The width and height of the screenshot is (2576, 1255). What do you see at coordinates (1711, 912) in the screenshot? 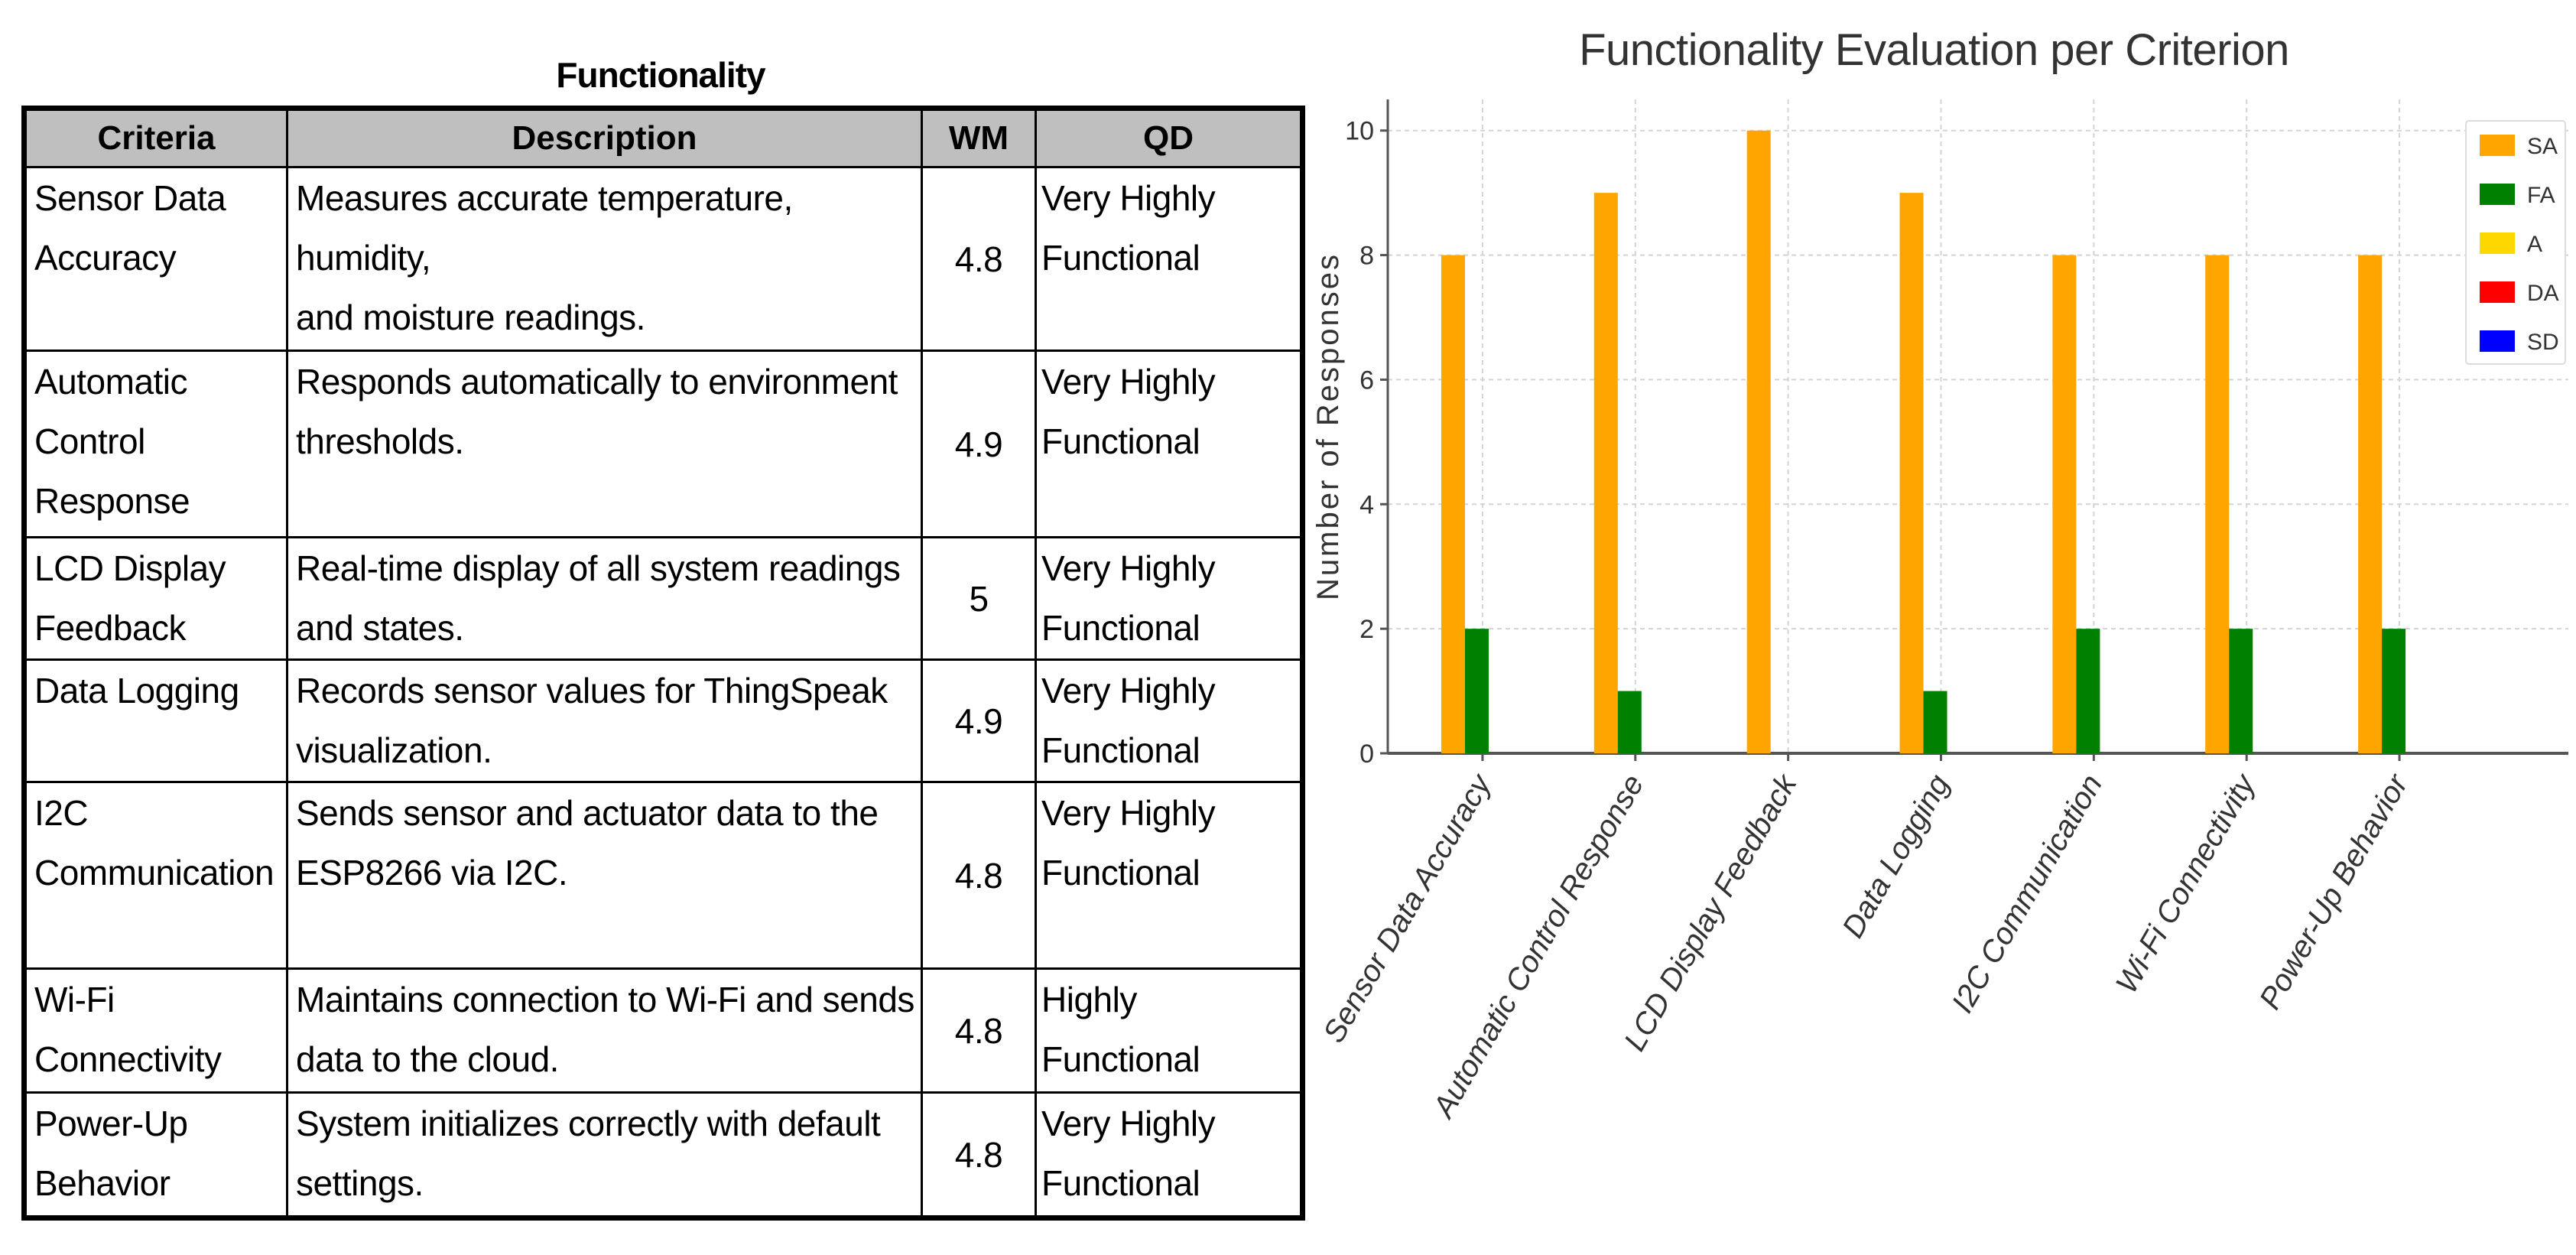
I see `x-tick-label: LCD Display Feedback` at bounding box center [1711, 912].